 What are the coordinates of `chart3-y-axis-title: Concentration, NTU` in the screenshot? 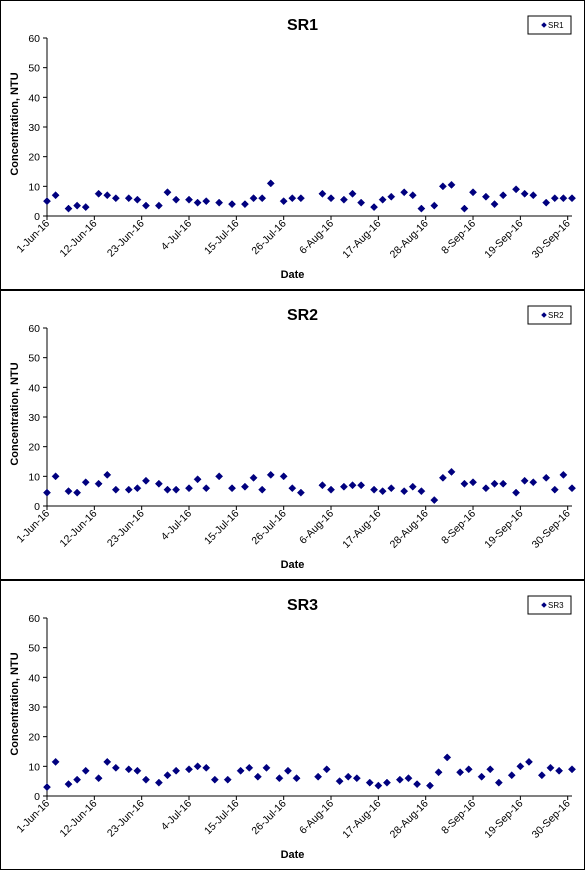 It's located at (15, 703).